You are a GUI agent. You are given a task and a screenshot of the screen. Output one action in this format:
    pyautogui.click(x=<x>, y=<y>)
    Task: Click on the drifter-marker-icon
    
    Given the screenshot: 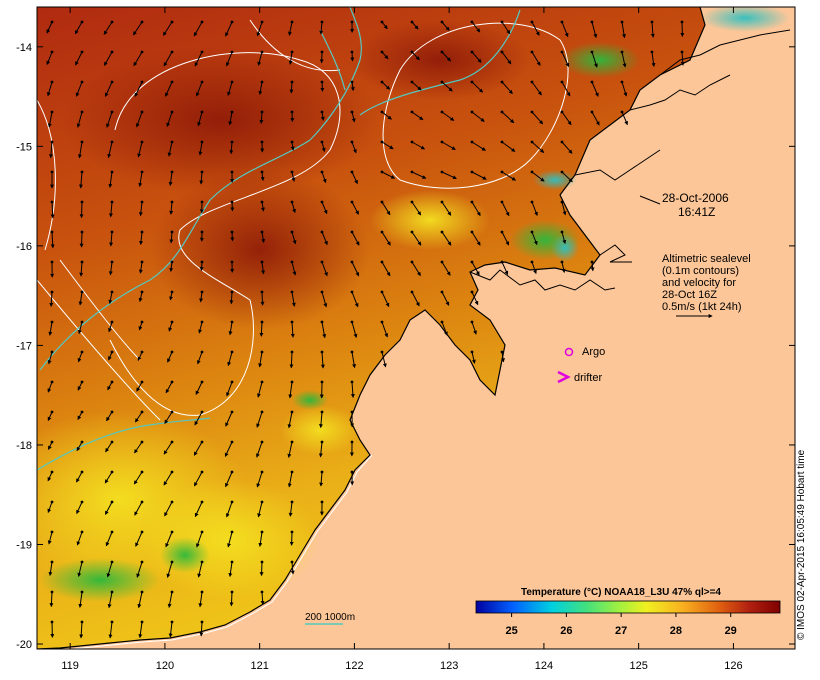 What is the action you would take?
    pyautogui.click(x=564, y=377)
    